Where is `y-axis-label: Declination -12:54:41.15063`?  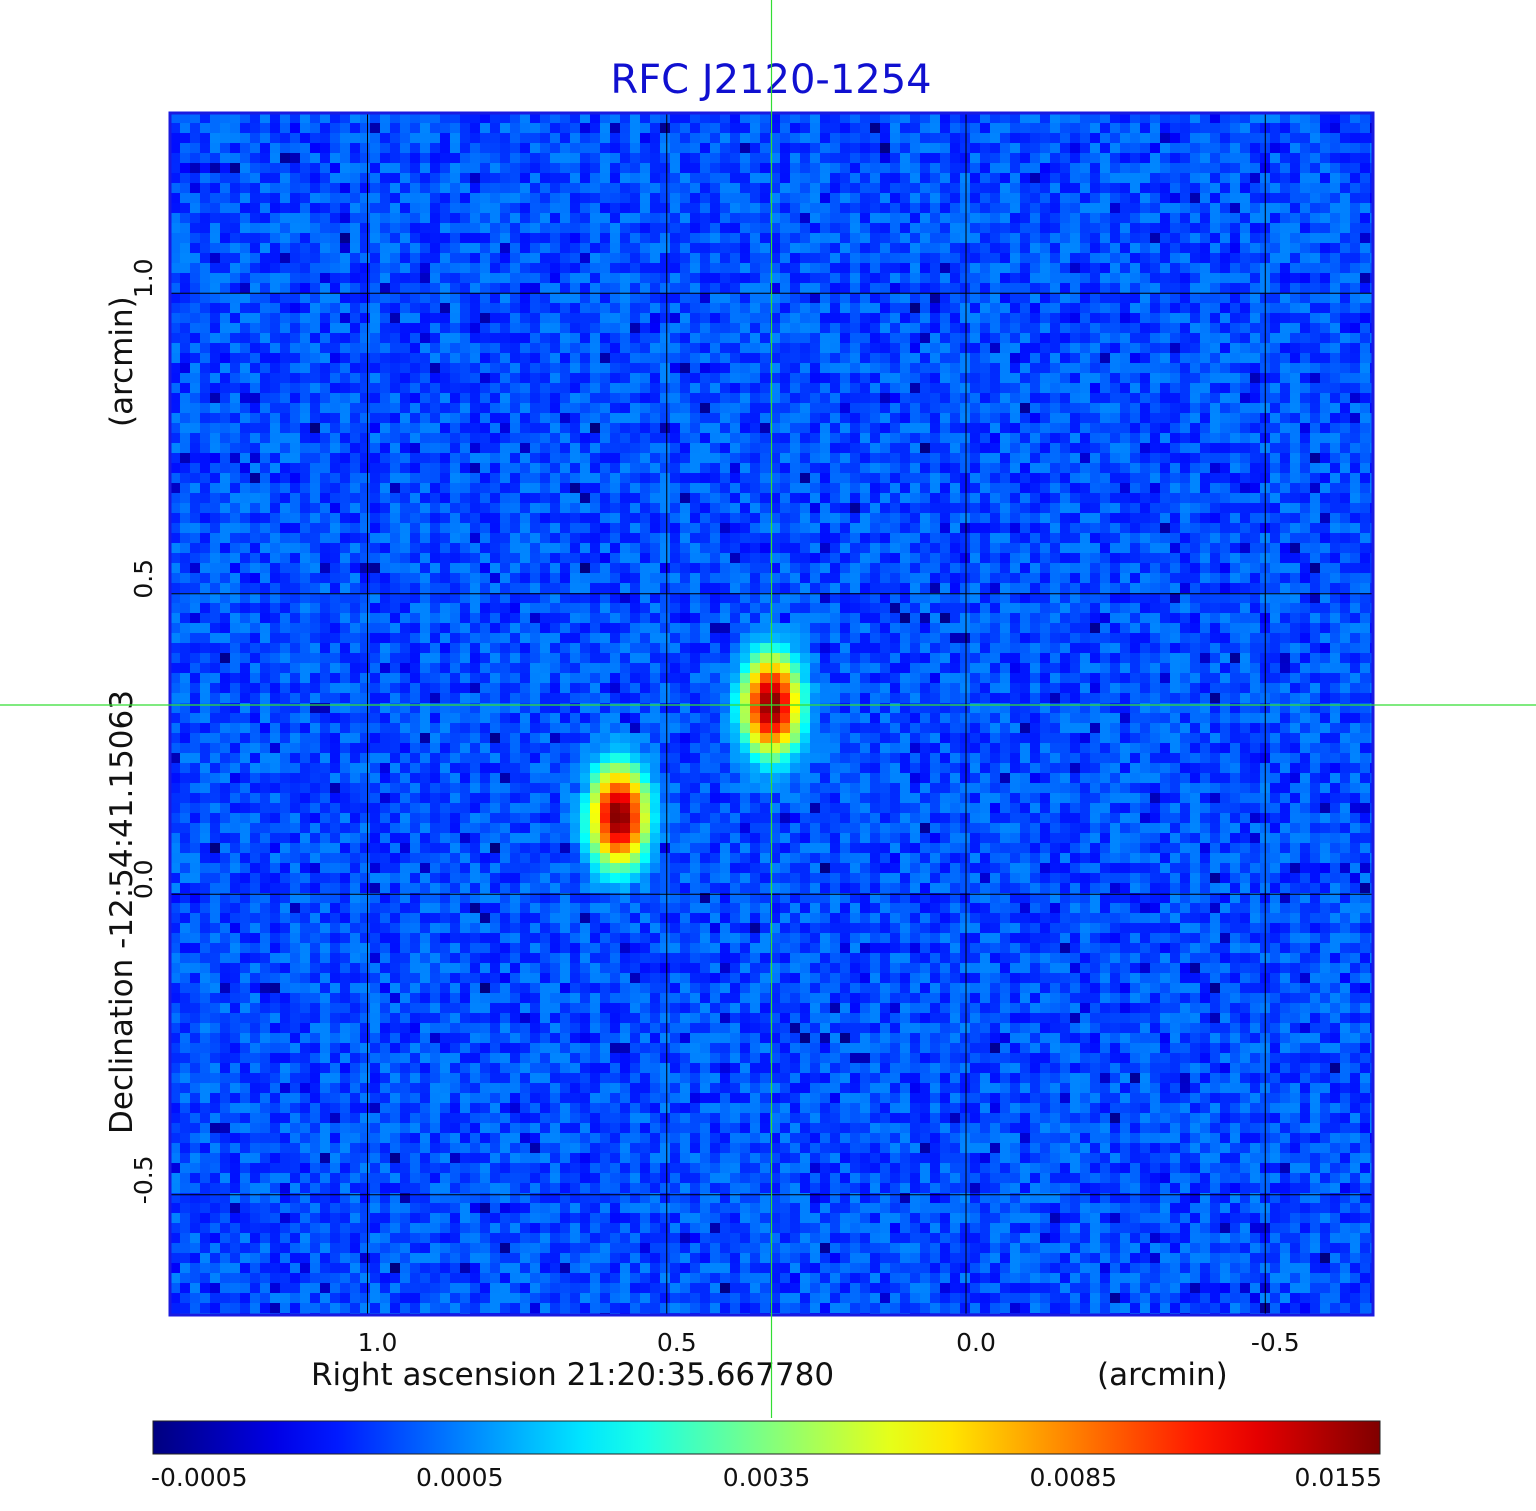 y-axis-label: Declination -12:54:41.15063 is located at coordinates (122, 912).